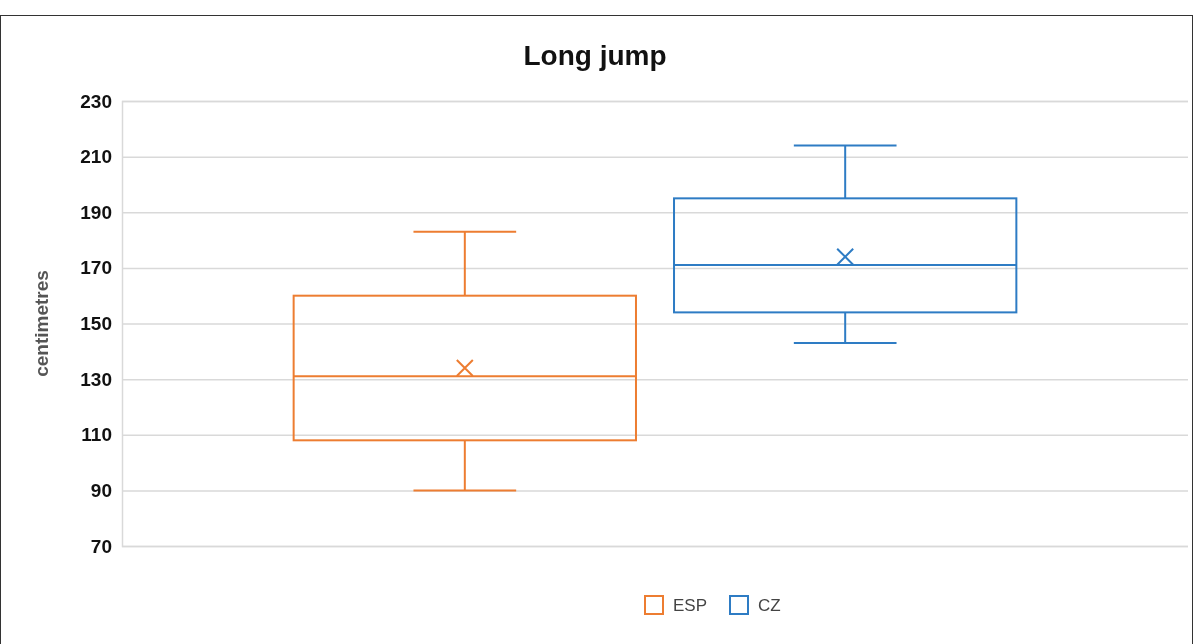  What do you see at coordinates (101, 546) in the screenshot?
I see `y-tick-label: 70` at bounding box center [101, 546].